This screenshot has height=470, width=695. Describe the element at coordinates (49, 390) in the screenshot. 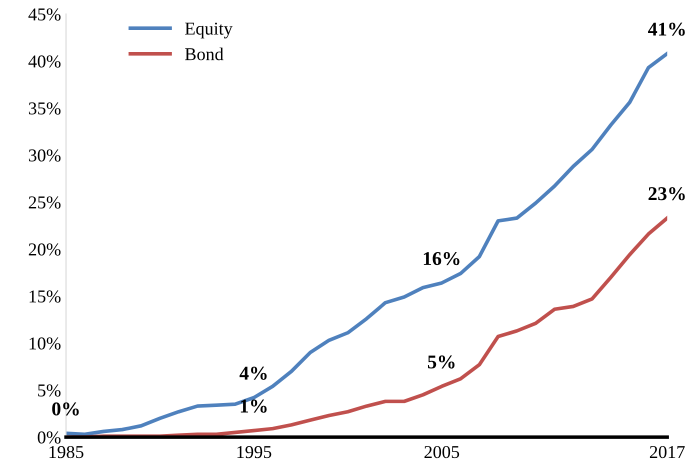

I see `y-tick-label: 5%` at that location.